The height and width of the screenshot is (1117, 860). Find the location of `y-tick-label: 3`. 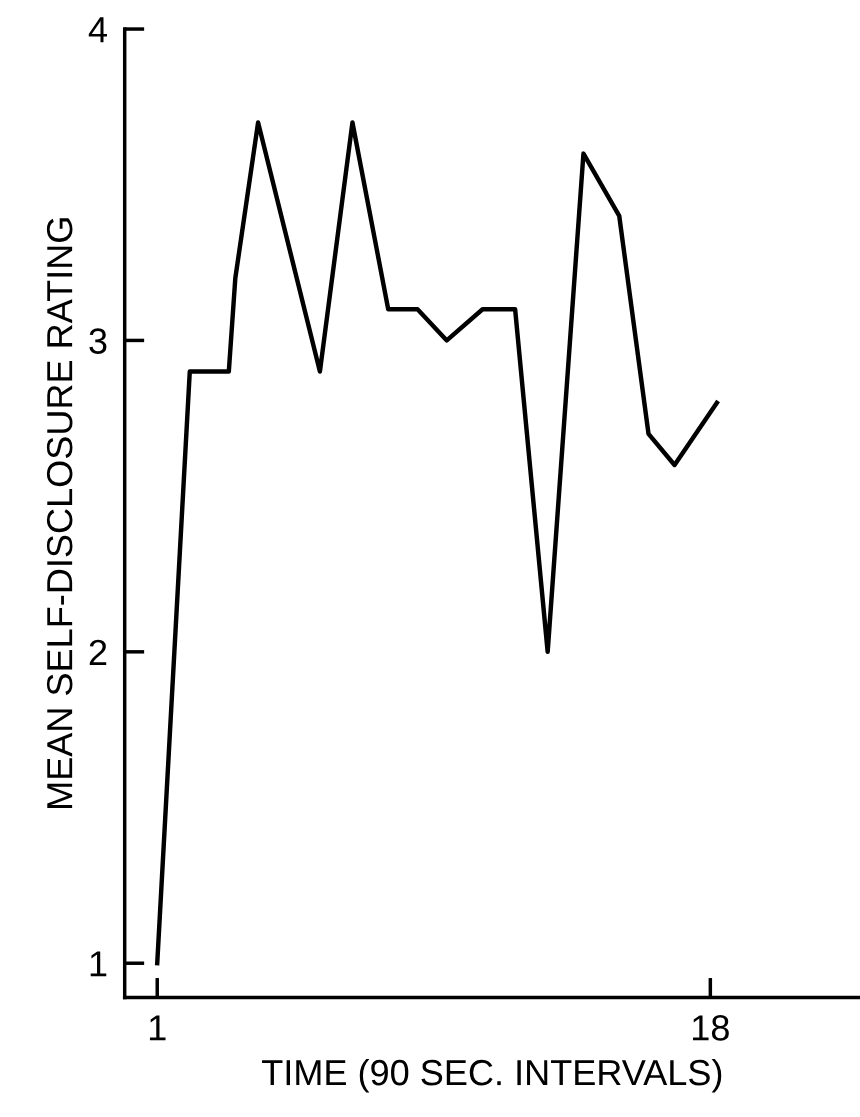

y-tick-label: 3 is located at coordinates (98, 341).